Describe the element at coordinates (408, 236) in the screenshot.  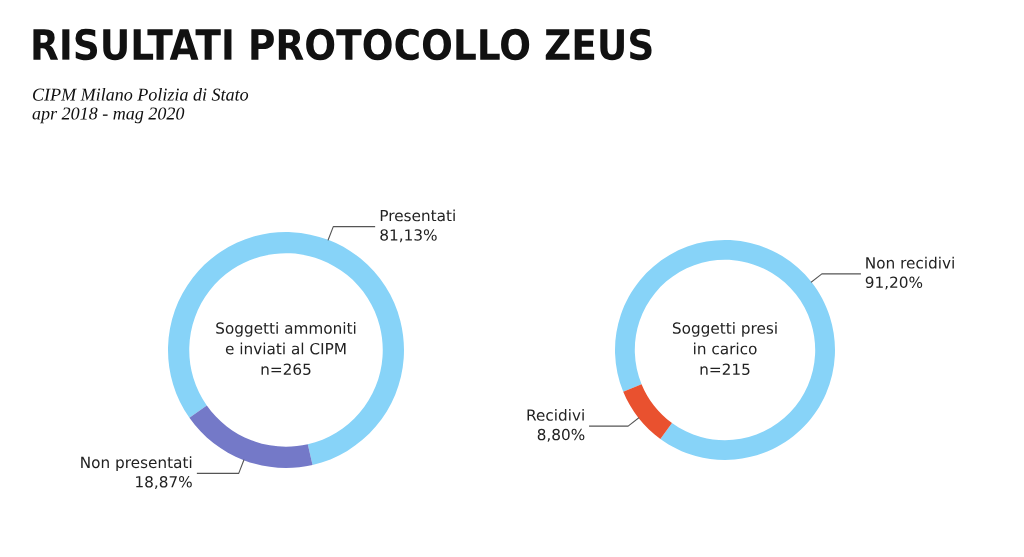
I see `data-label: 81,13%` at that location.